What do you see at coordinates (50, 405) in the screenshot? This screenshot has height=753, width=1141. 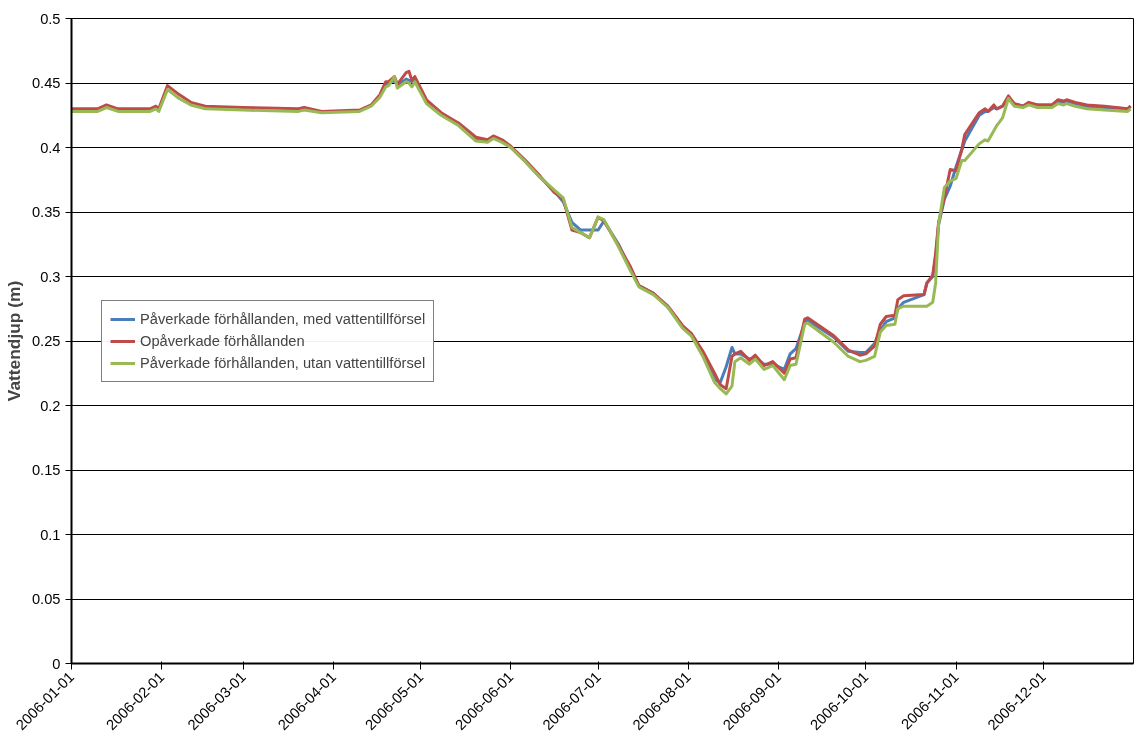 I see `y-tick-label: 0.2` at bounding box center [50, 405].